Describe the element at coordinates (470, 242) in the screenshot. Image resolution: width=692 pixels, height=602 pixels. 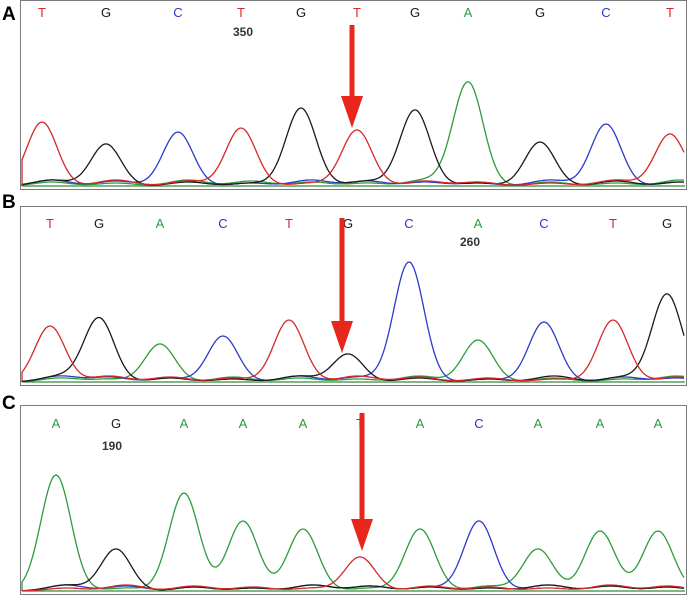
I see `position-label: 260` at that location.